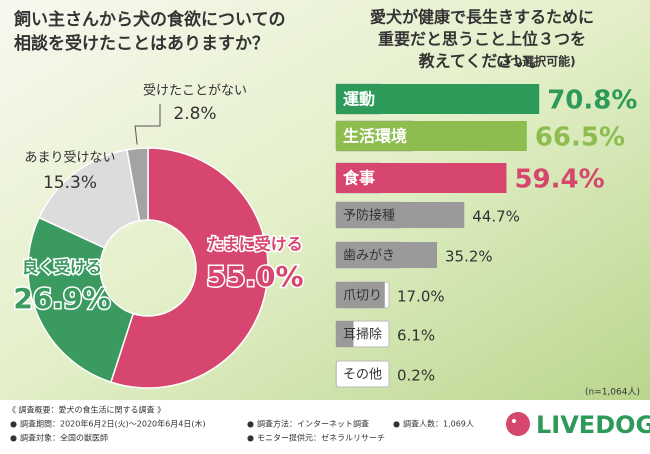 This screenshot has height=454, width=650. What do you see at coordinates (559, 180) in the screenshot?
I see `bar-value: 59.4%` at bounding box center [559, 180].